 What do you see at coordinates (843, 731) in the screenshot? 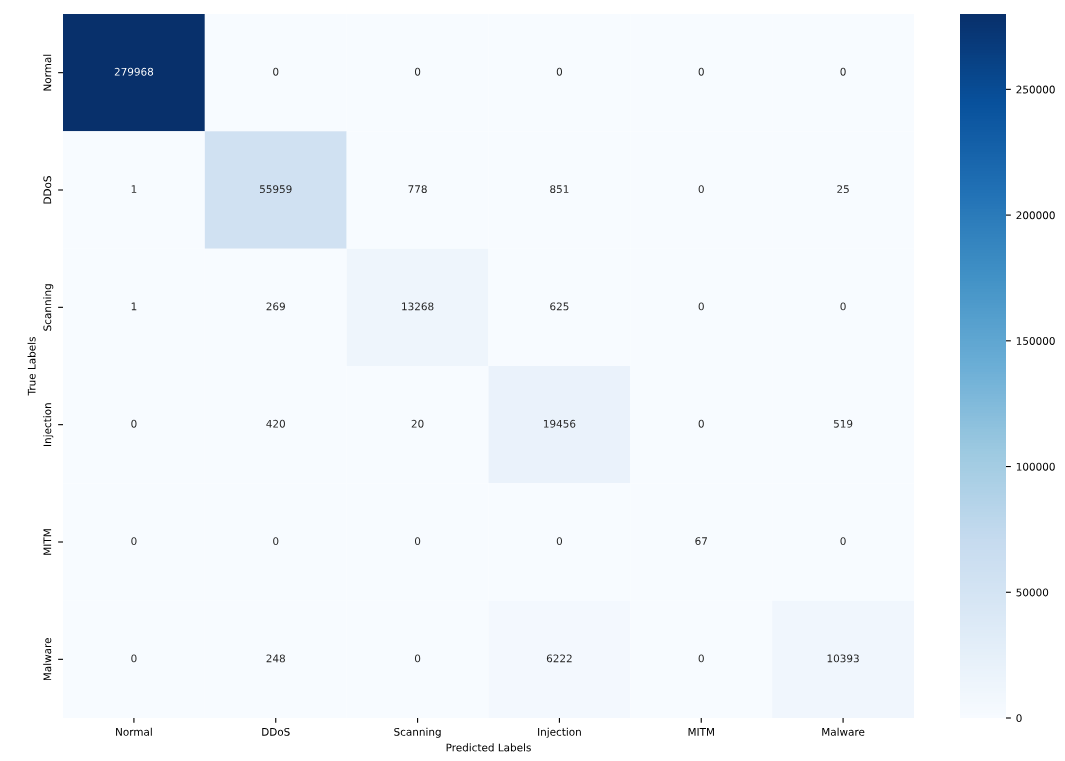
I see `x-tick-label: Malware` at bounding box center [843, 731].